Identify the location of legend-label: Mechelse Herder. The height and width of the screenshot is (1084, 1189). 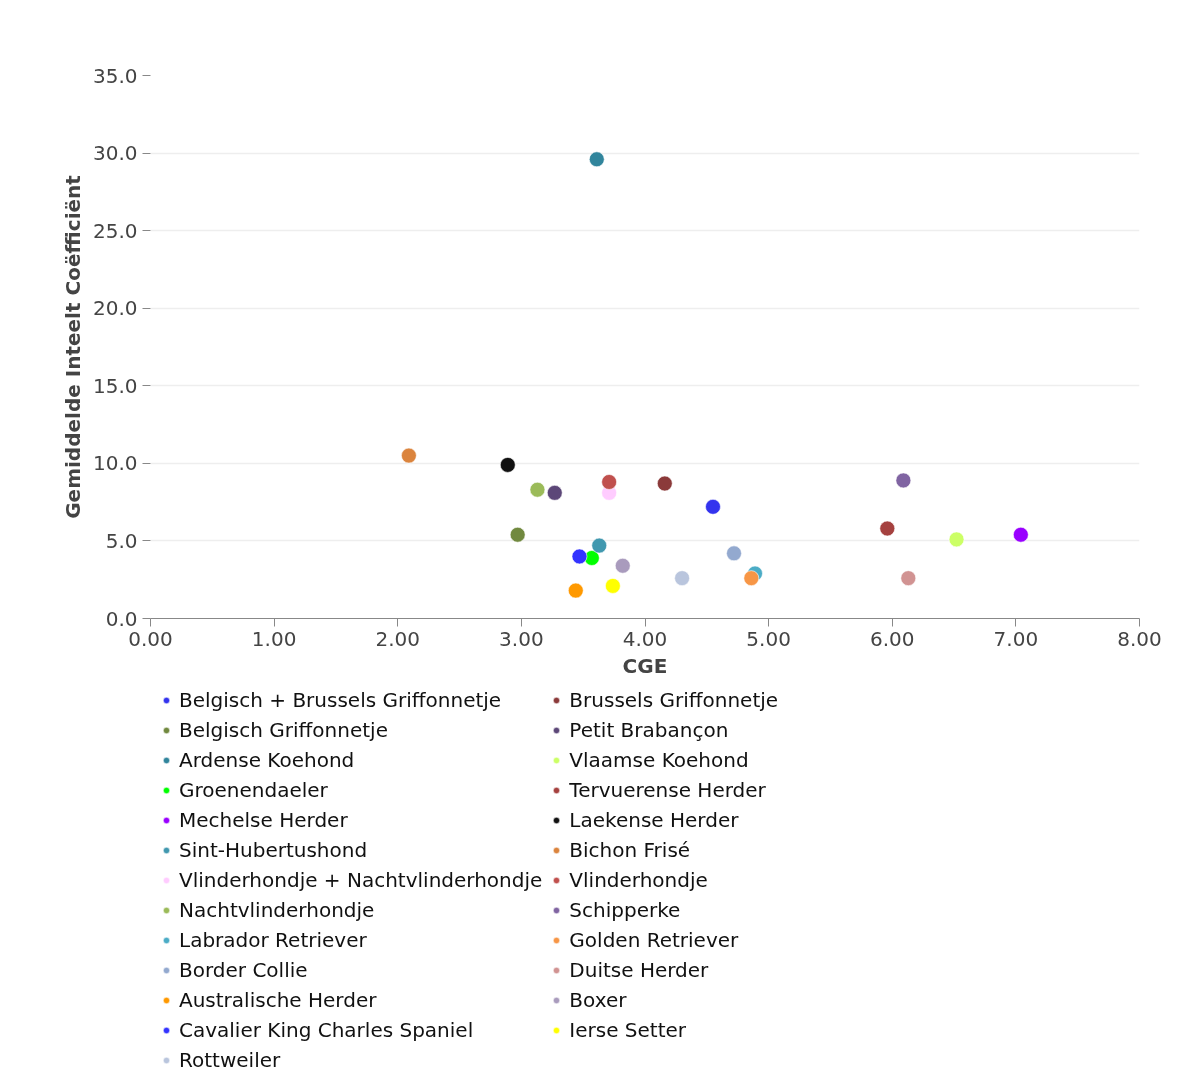
(263, 820).